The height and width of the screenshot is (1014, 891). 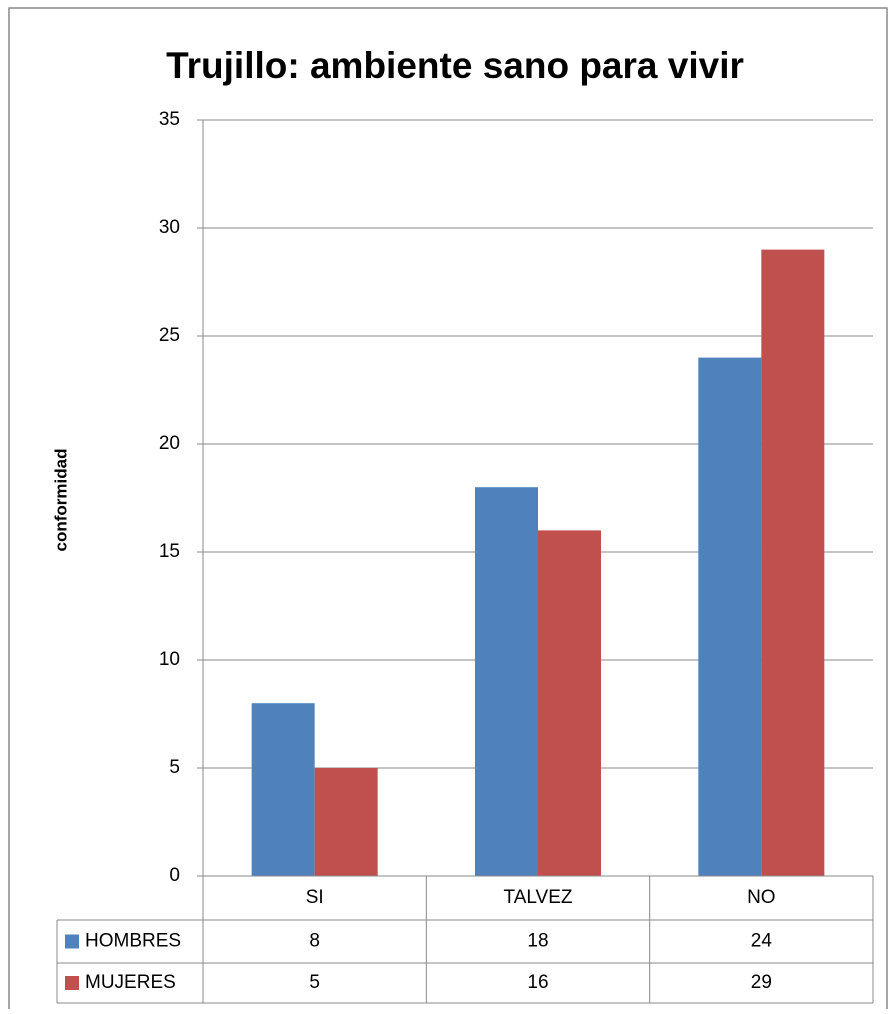 What do you see at coordinates (169, 551) in the screenshot?
I see `y-tick-label: 15` at bounding box center [169, 551].